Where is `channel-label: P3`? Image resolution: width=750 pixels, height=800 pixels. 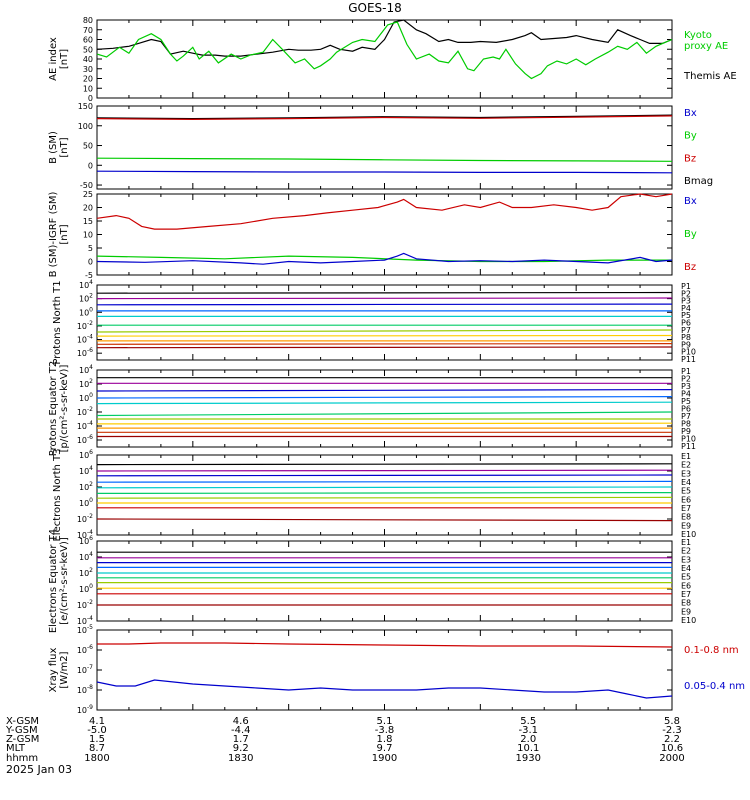 channel-label: P3 is located at coordinates (686, 386).